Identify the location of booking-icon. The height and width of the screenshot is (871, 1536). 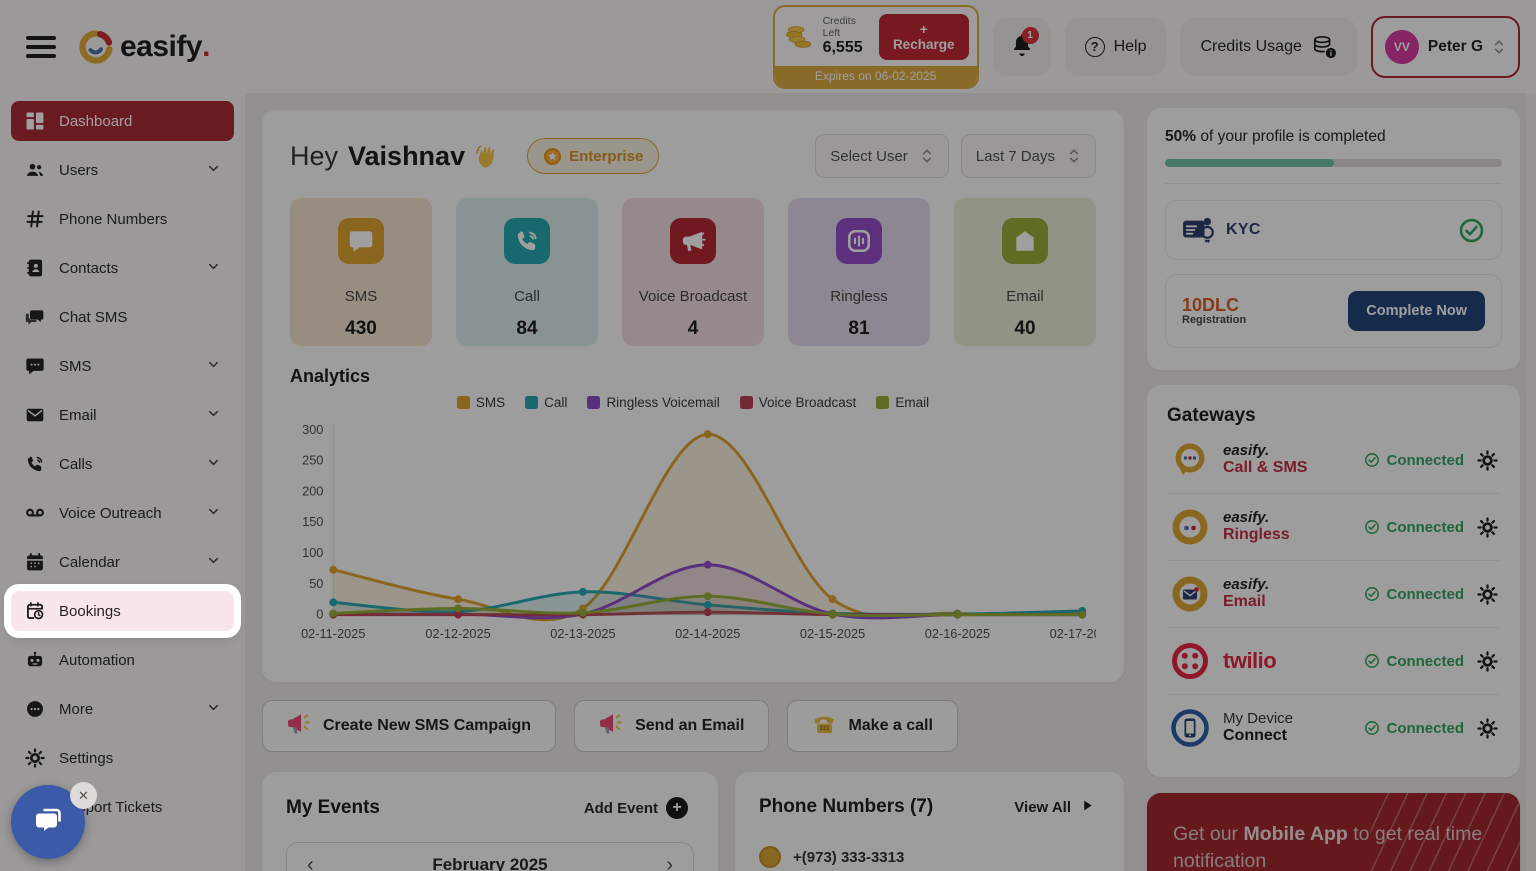
(35, 611).